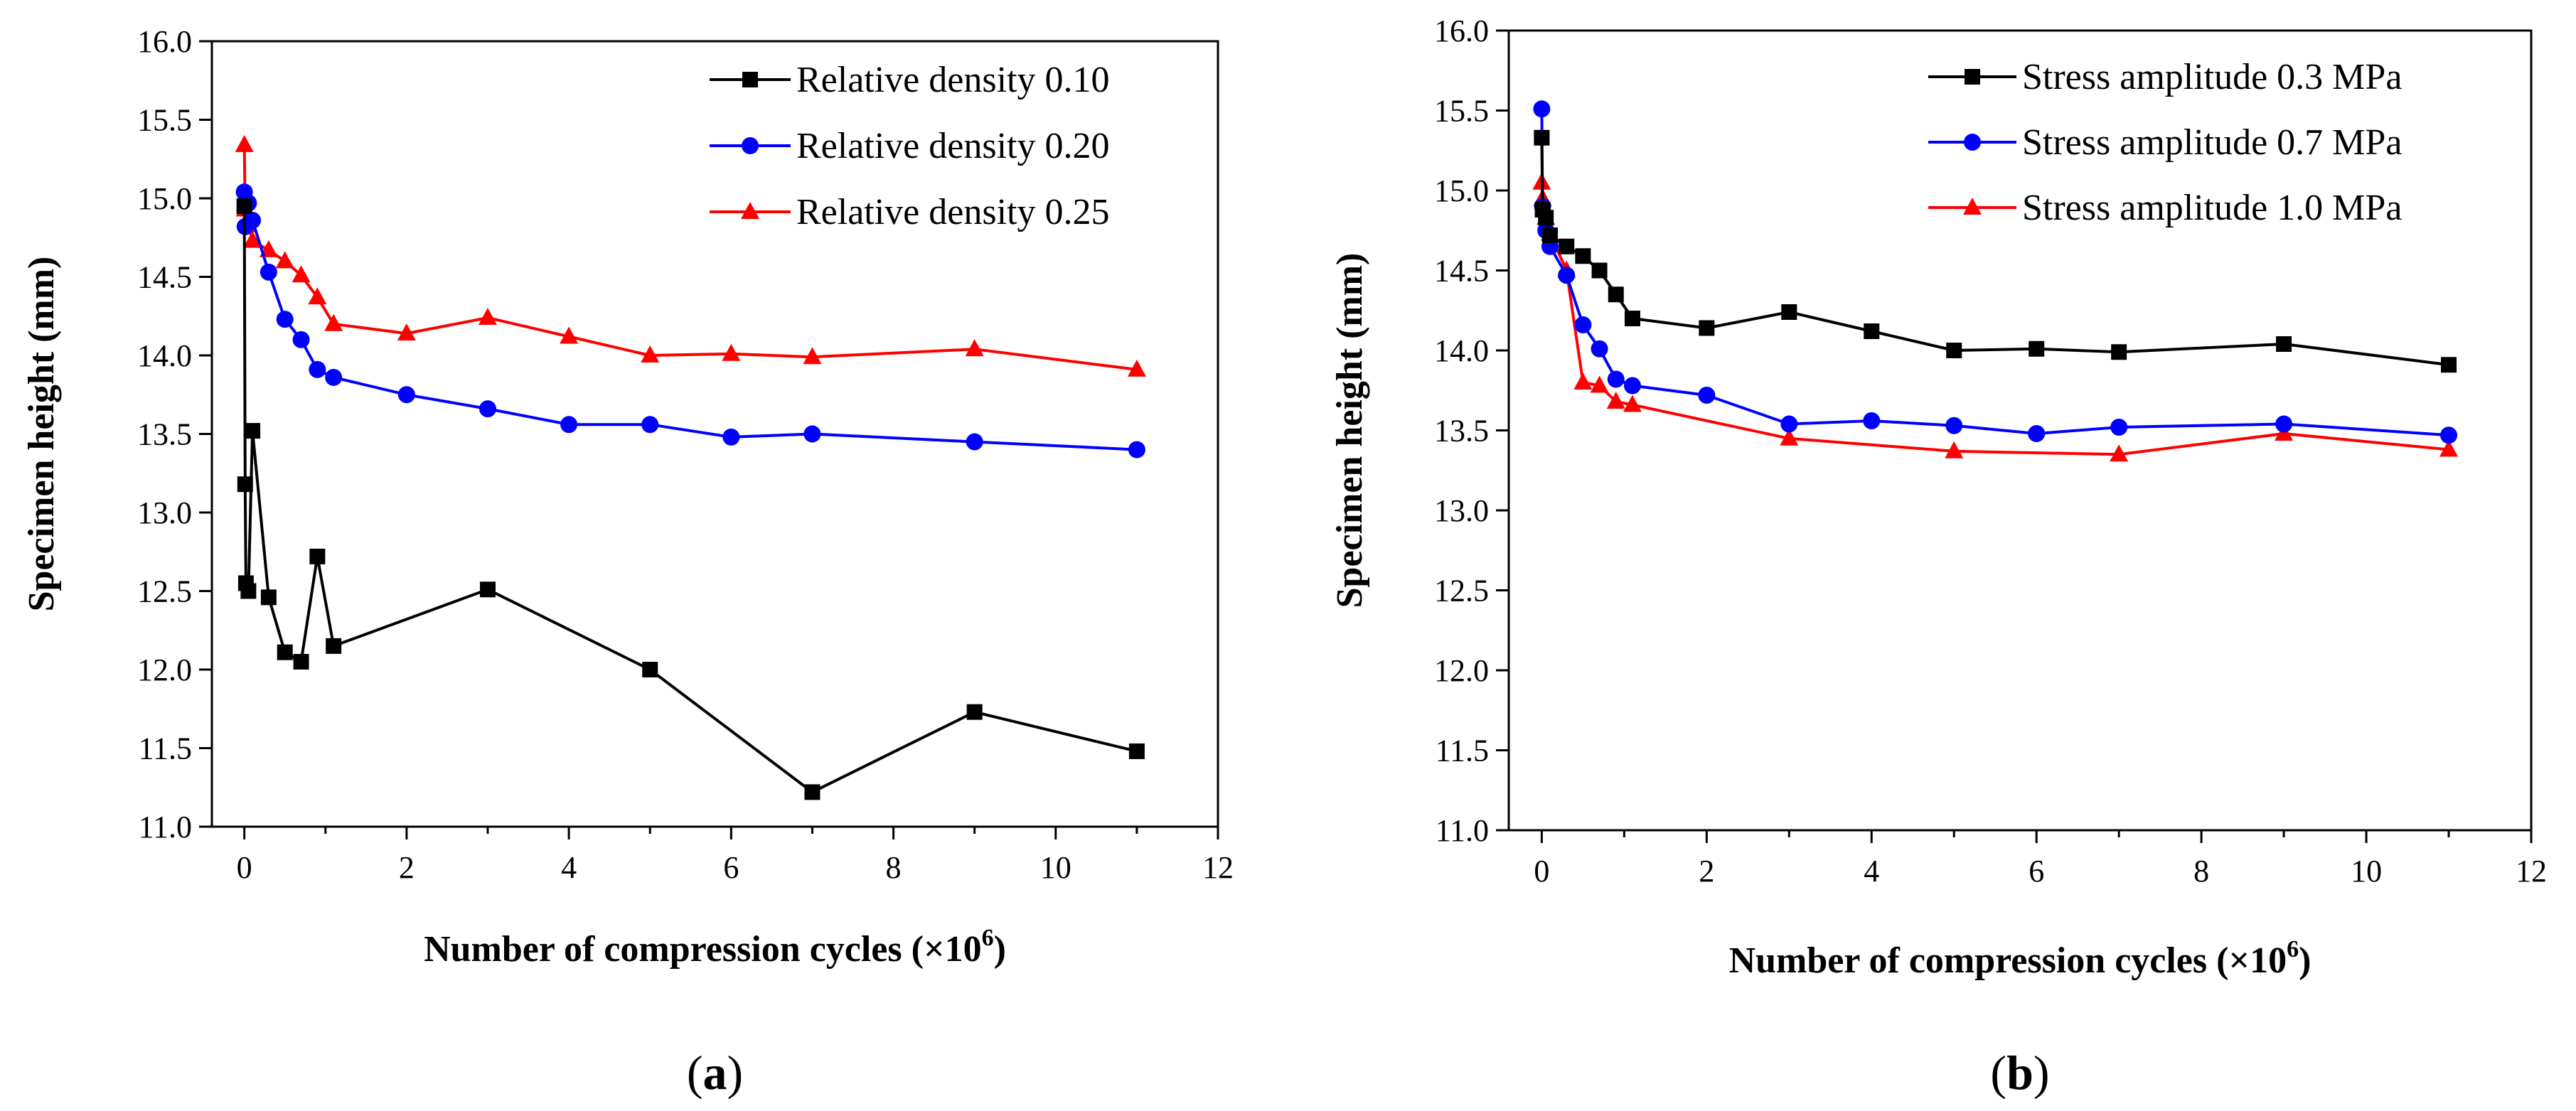 This screenshot has height=1111, width=2576. I want to click on legend-item: Relative density 0.20, so click(910, 146).